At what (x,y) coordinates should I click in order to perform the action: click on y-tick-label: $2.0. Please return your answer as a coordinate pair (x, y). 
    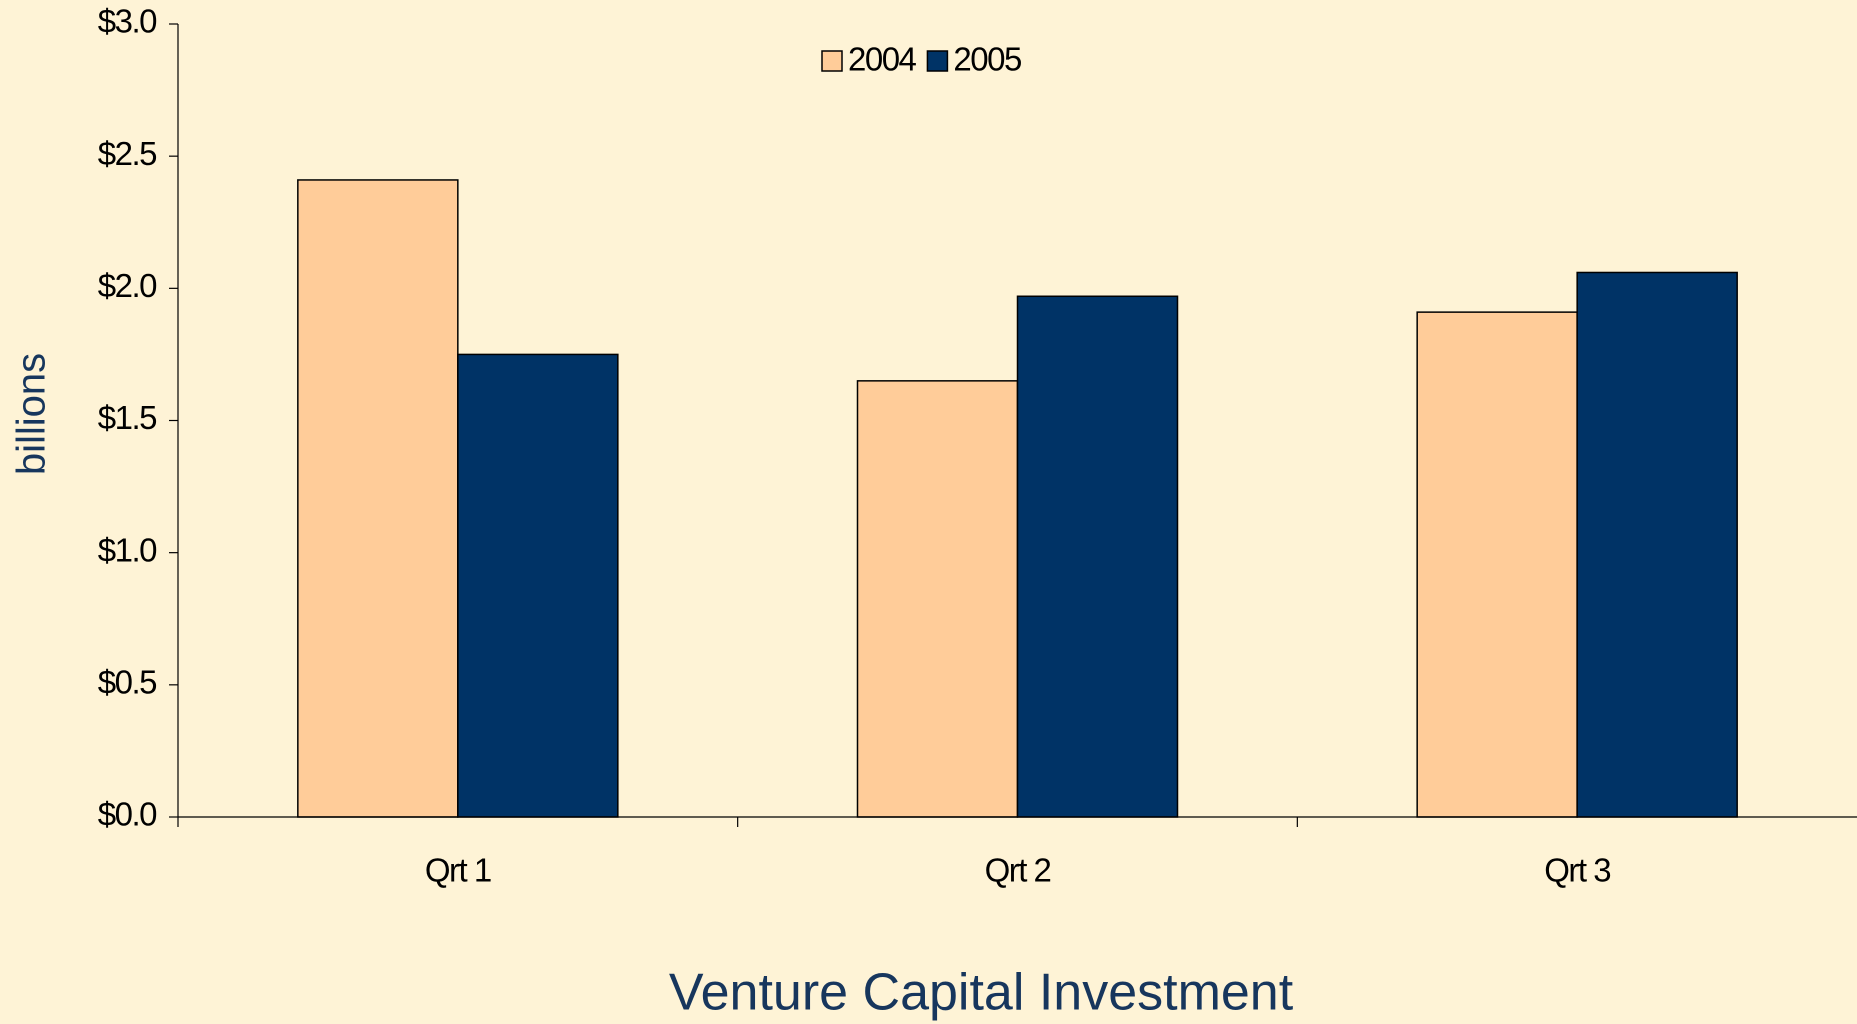
    Looking at the image, I should click on (127, 285).